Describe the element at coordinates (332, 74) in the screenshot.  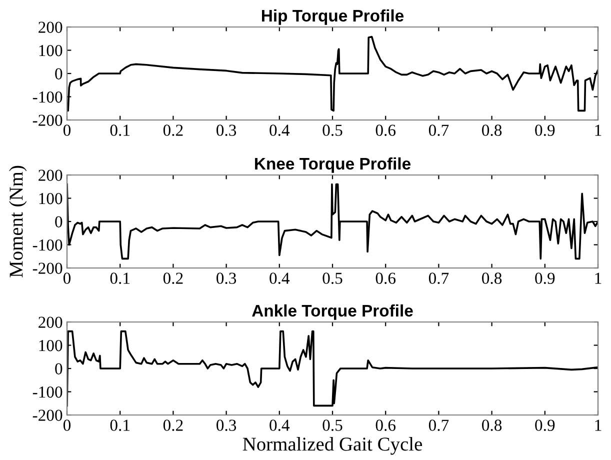
I see `line-series` at that location.